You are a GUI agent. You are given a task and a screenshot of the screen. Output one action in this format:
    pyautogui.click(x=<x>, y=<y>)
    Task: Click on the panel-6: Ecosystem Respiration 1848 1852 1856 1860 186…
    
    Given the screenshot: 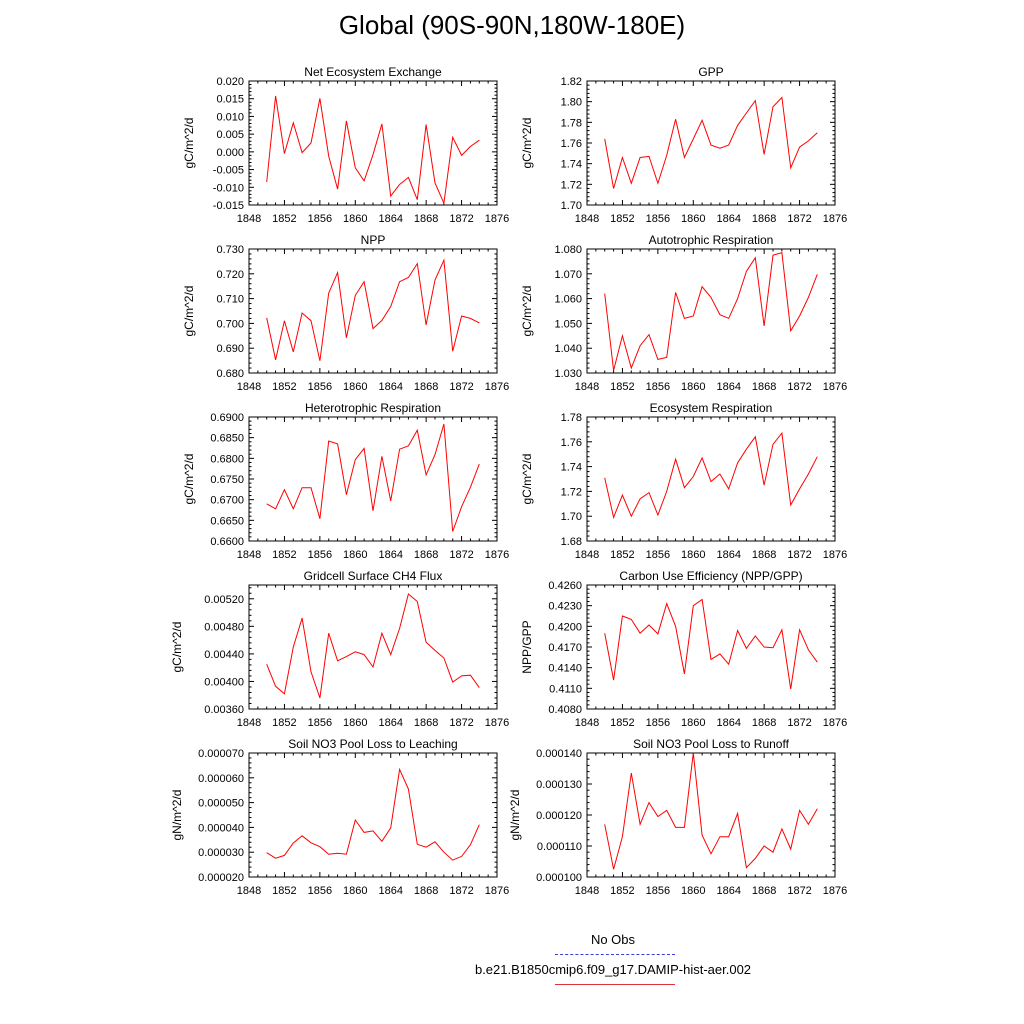 What is the action you would take?
    pyautogui.click(x=683, y=481)
    